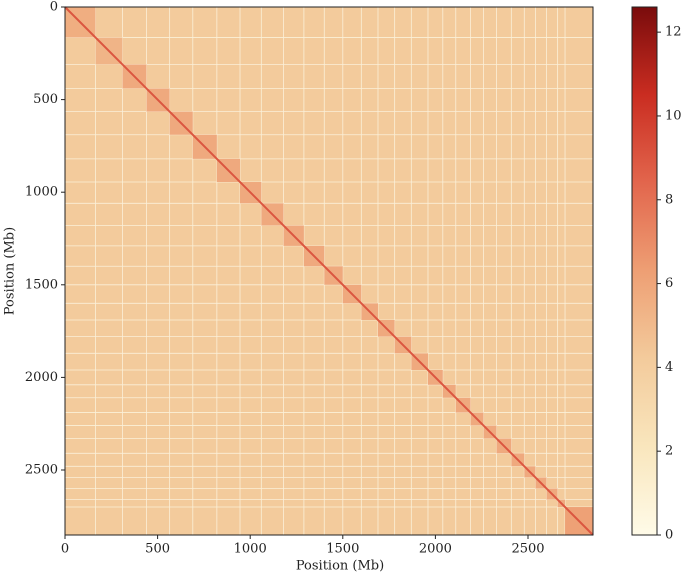 The width and height of the screenshot is (685, 576). Describe the element at coordinates (340, 566) in the screenshot. I see `x-axis-label: Position (Mb)` at that location.